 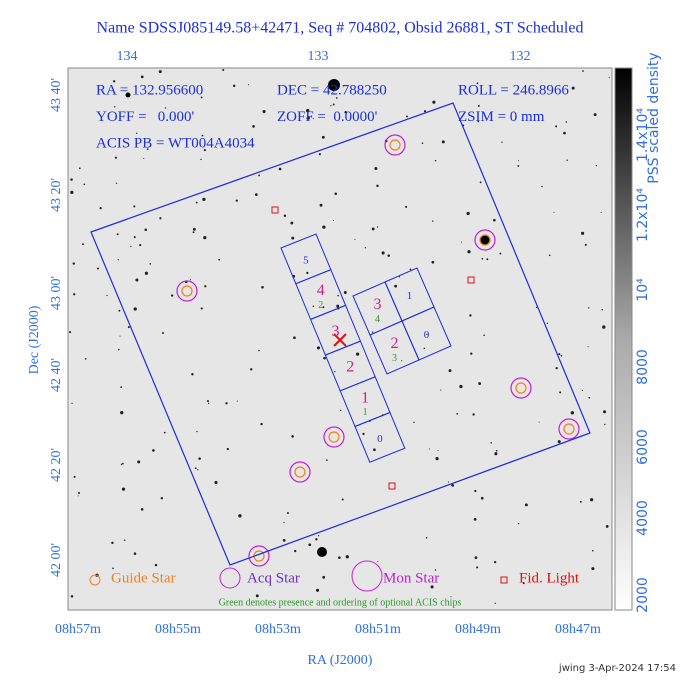 I want to click on top-tick-label: 132, so click(x=520, y=56).